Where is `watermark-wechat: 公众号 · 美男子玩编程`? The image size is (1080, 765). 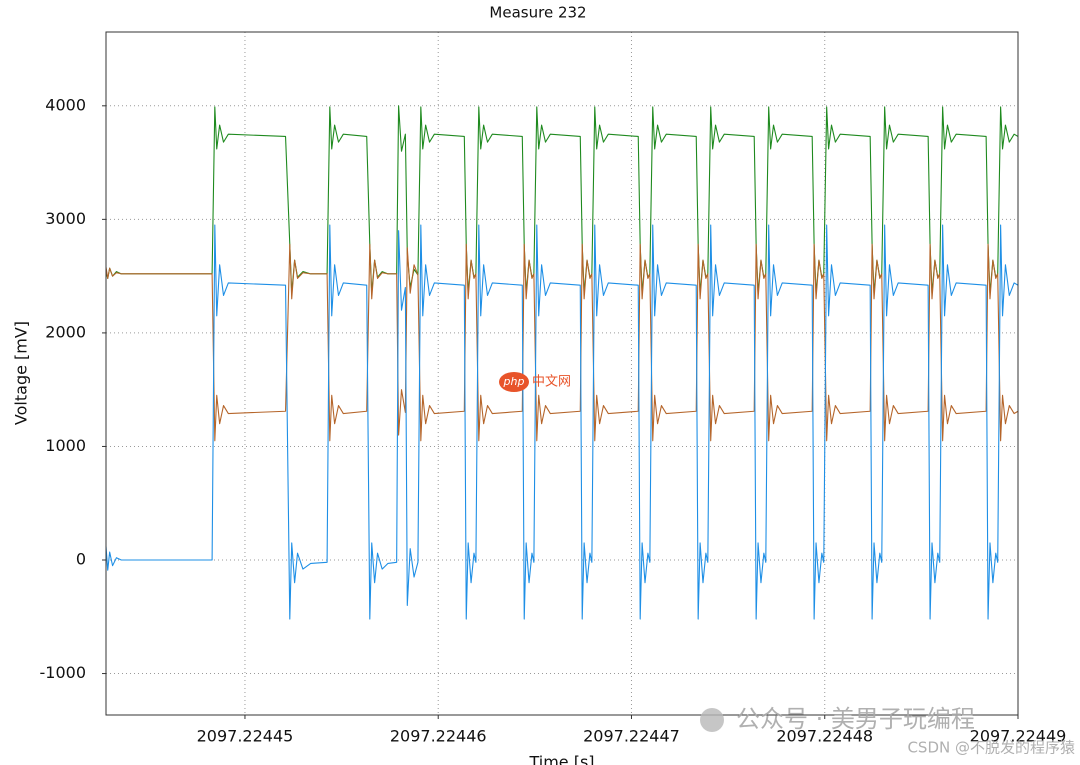
watermark-wechat: 公众号 · 美男子玩编程 is located at coordinates (837, 719).